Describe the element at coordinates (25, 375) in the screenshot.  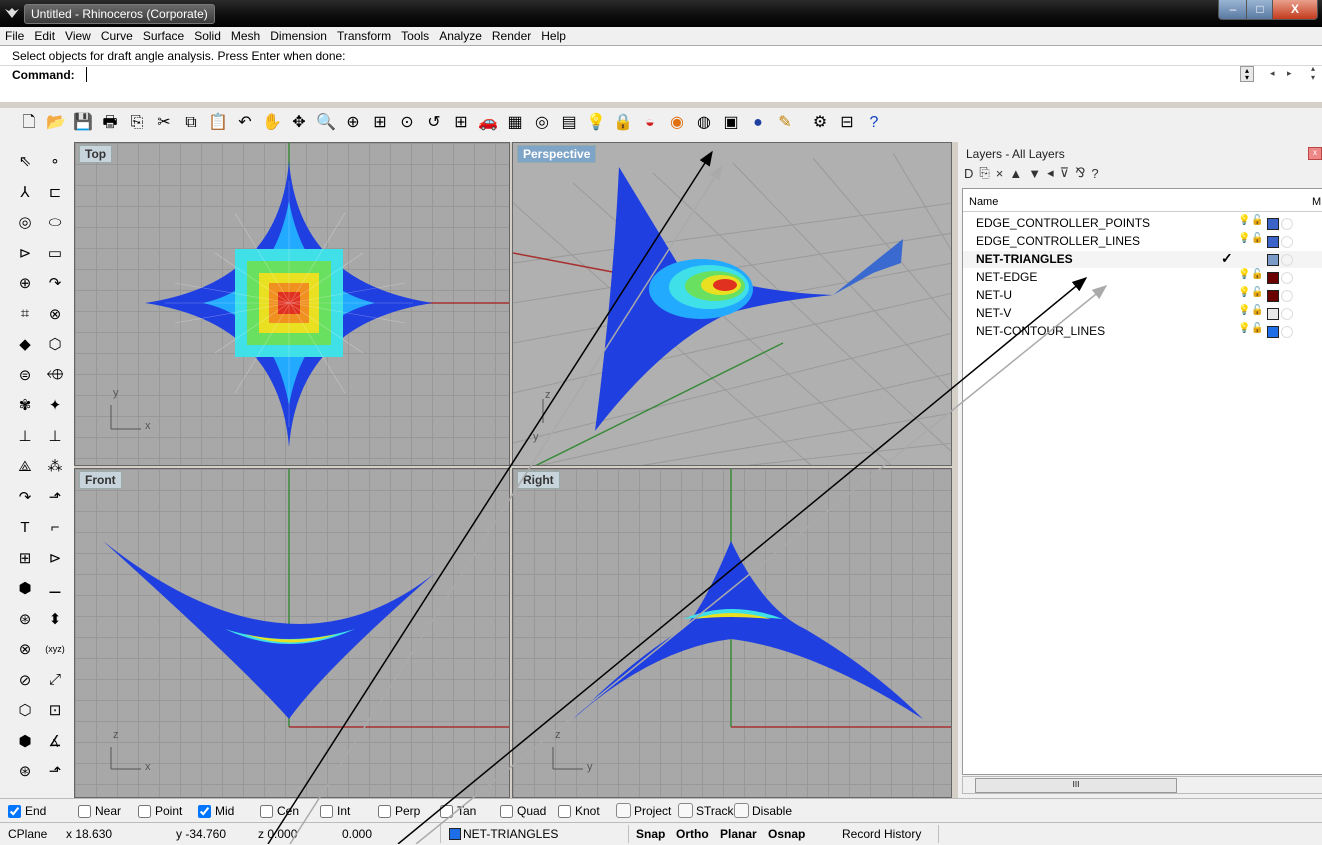
I see `left-tool-15-icon: ⊜` at that location.